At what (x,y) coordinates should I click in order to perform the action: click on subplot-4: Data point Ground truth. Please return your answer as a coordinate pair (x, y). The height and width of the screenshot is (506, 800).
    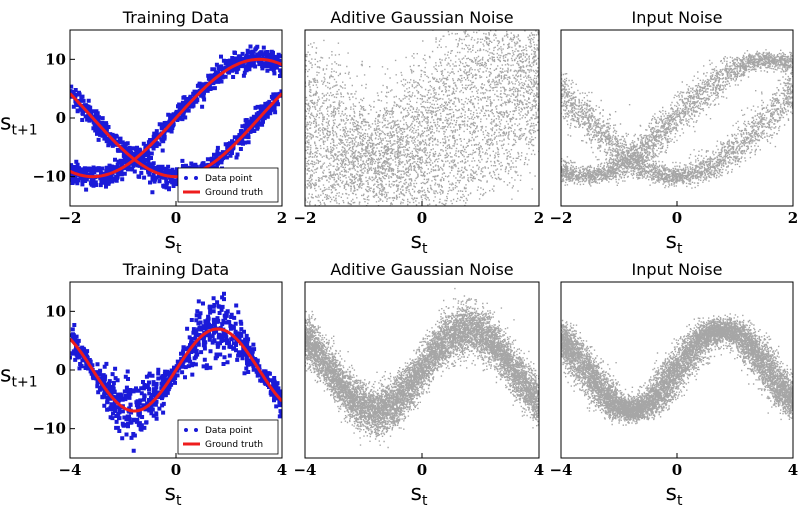
    Looking at the image, I should click on (176, 370).